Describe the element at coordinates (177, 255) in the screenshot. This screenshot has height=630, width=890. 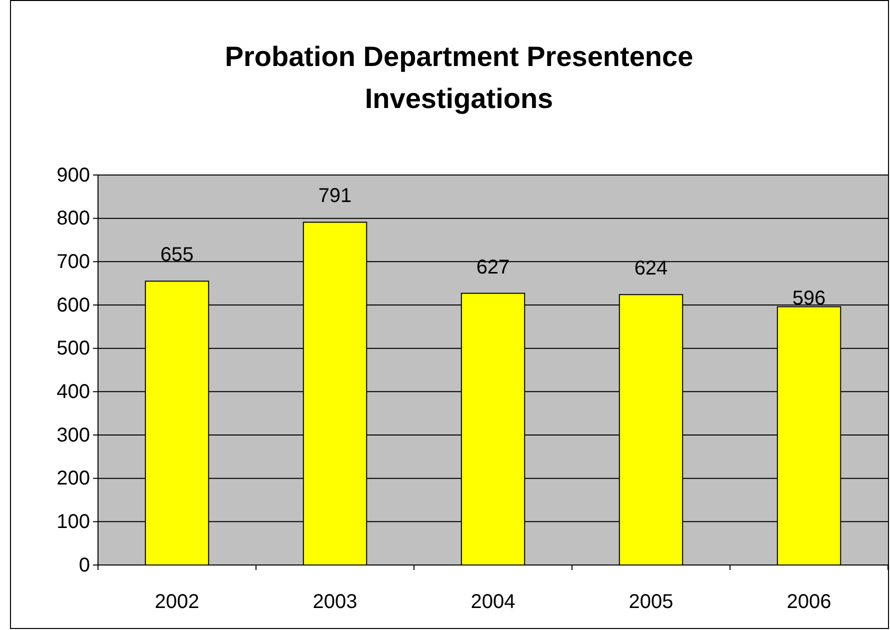
I see `data-label: 655` at that location.